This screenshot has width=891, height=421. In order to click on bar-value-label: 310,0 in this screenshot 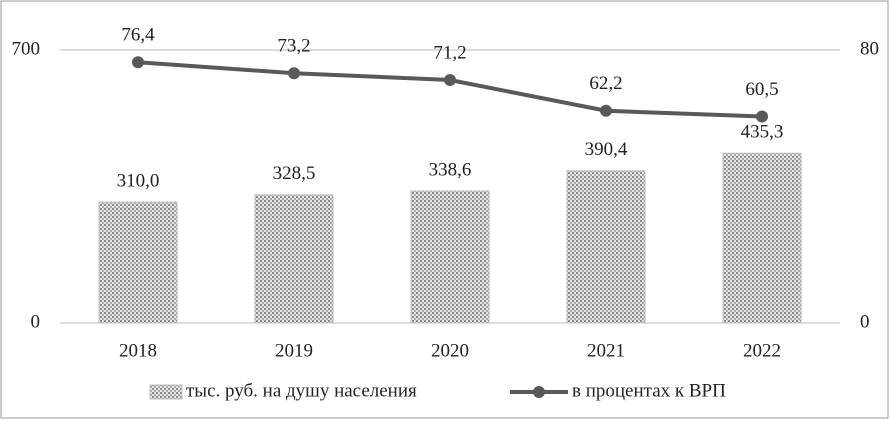, I will do `click(138, 180)`.